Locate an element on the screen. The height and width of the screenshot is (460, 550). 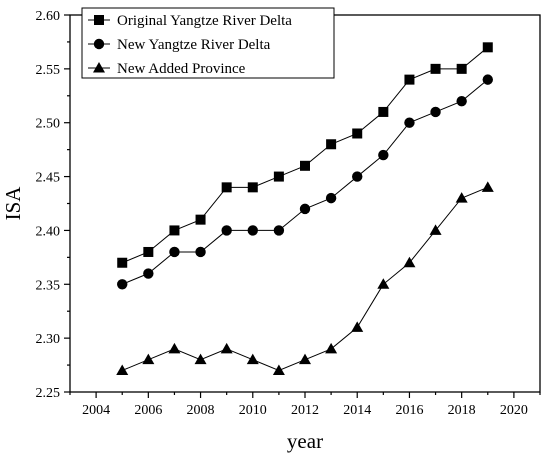
legend-label: New Yangtze River Delta is located at coordinates (194, 45).